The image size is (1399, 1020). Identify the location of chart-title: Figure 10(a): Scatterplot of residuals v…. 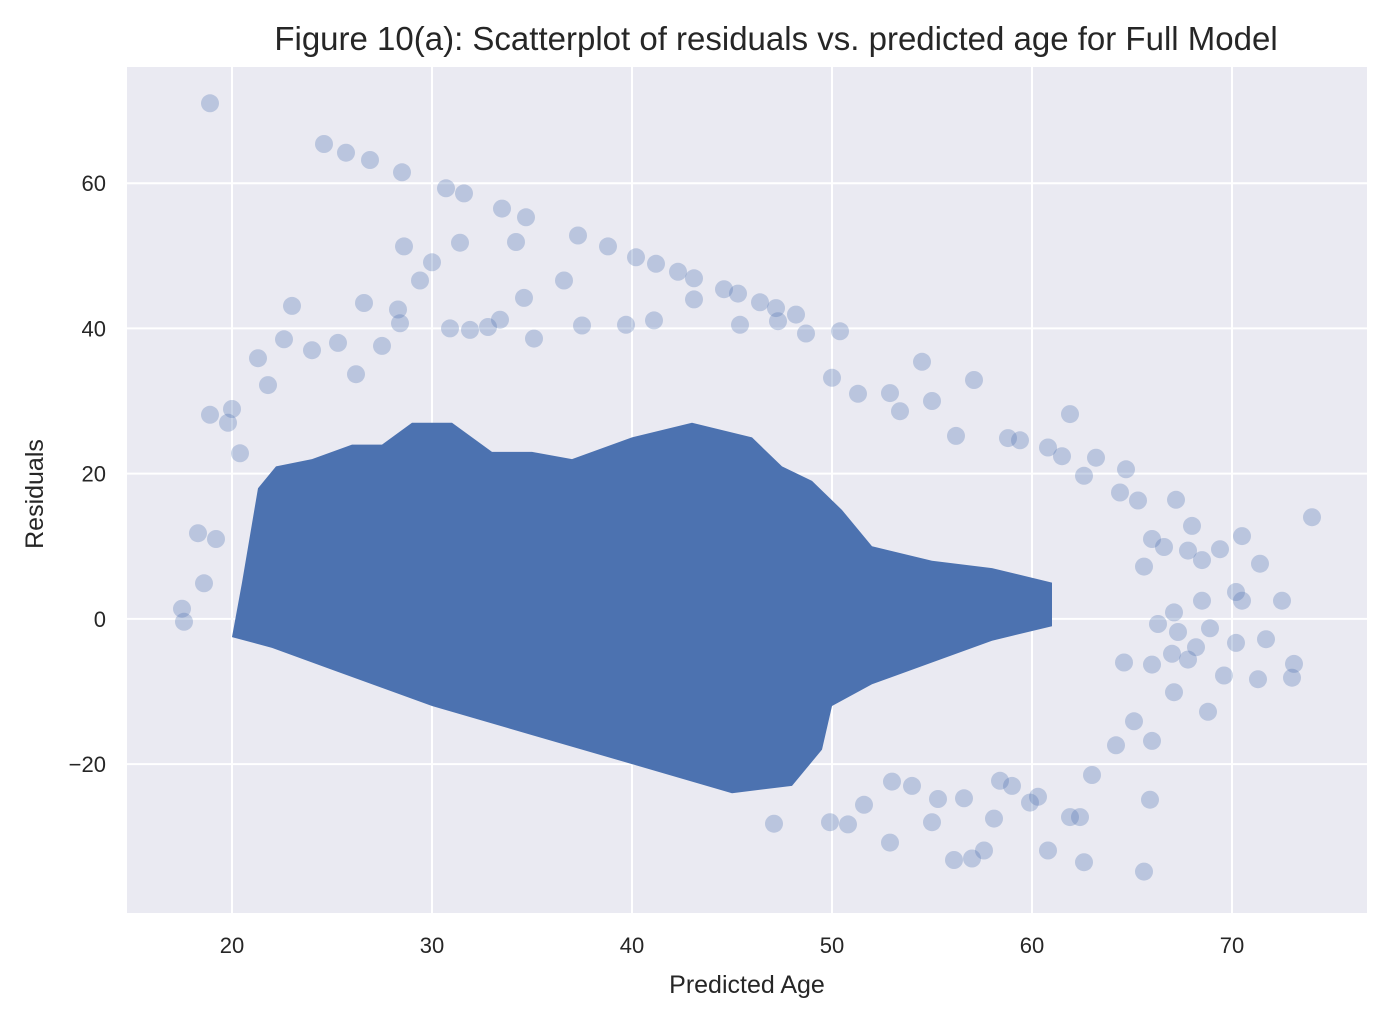
(775, 38).